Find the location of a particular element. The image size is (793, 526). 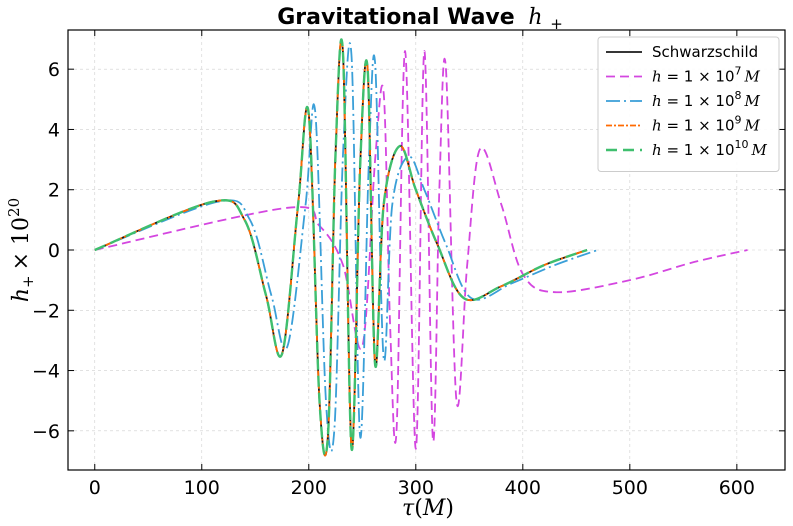

y-tick-label: −2 is located at coordinates (46, 311).